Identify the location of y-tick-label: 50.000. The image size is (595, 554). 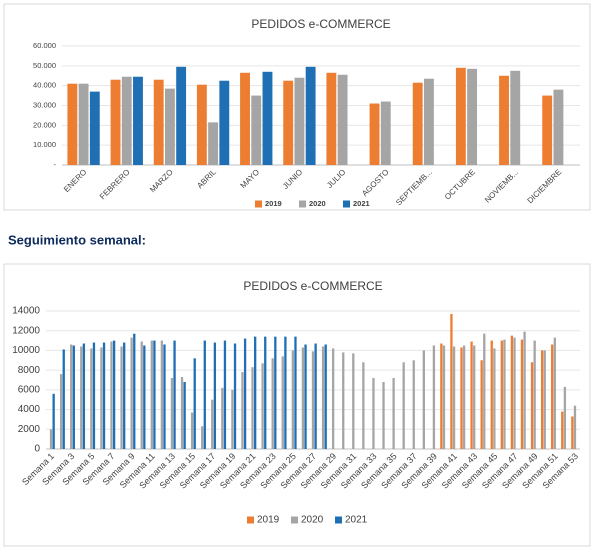
(44, 65).